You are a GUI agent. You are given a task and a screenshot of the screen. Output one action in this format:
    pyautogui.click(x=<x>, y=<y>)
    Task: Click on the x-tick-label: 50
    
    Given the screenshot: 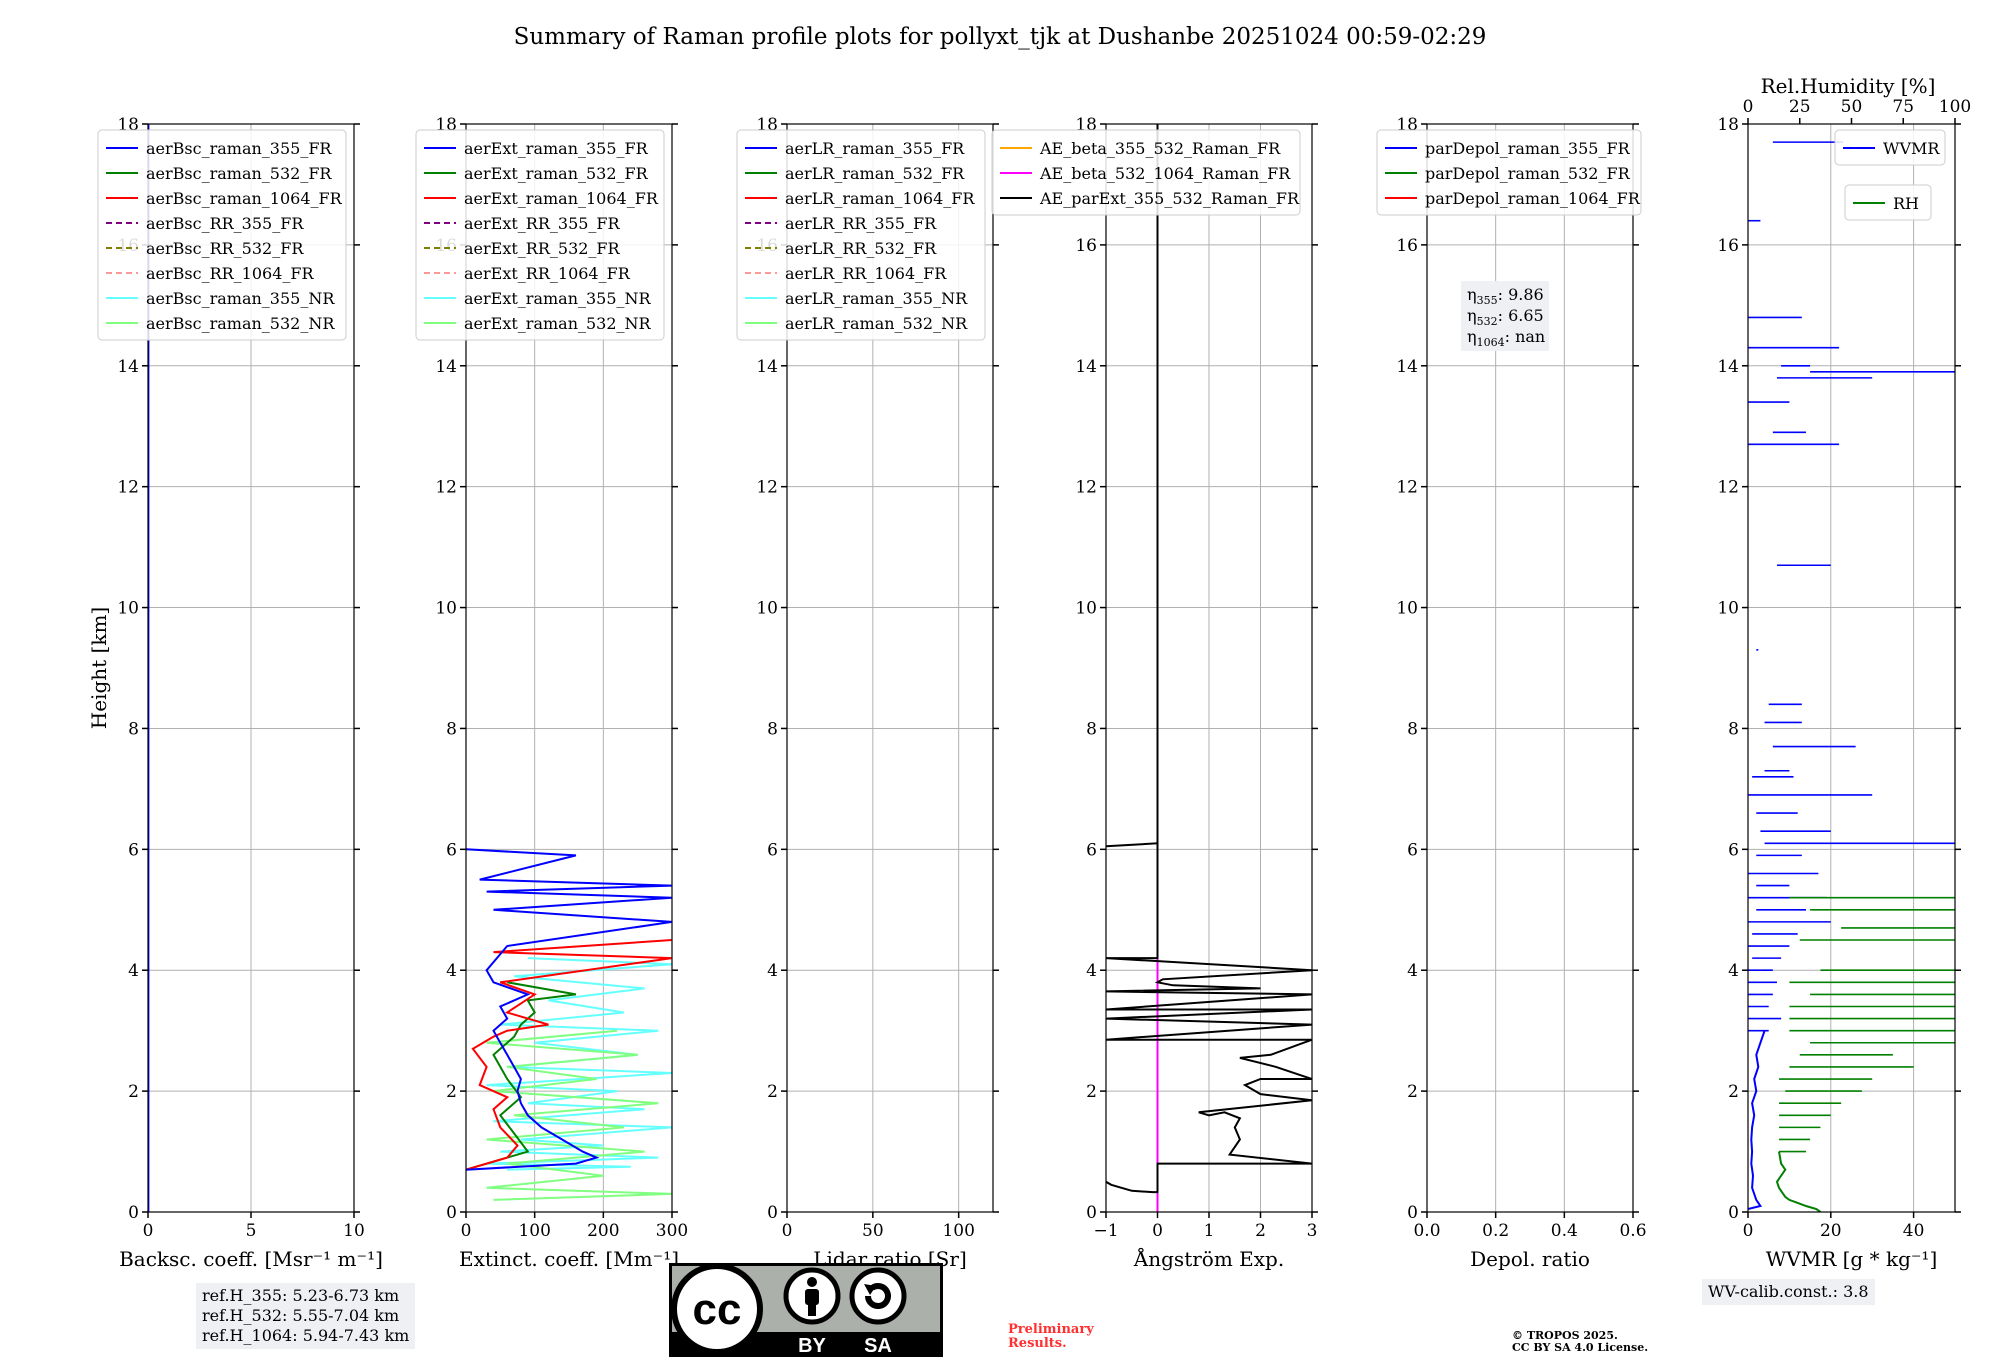 What is the action you would take?
    pyautogui.click(x=873, y=1231)
    